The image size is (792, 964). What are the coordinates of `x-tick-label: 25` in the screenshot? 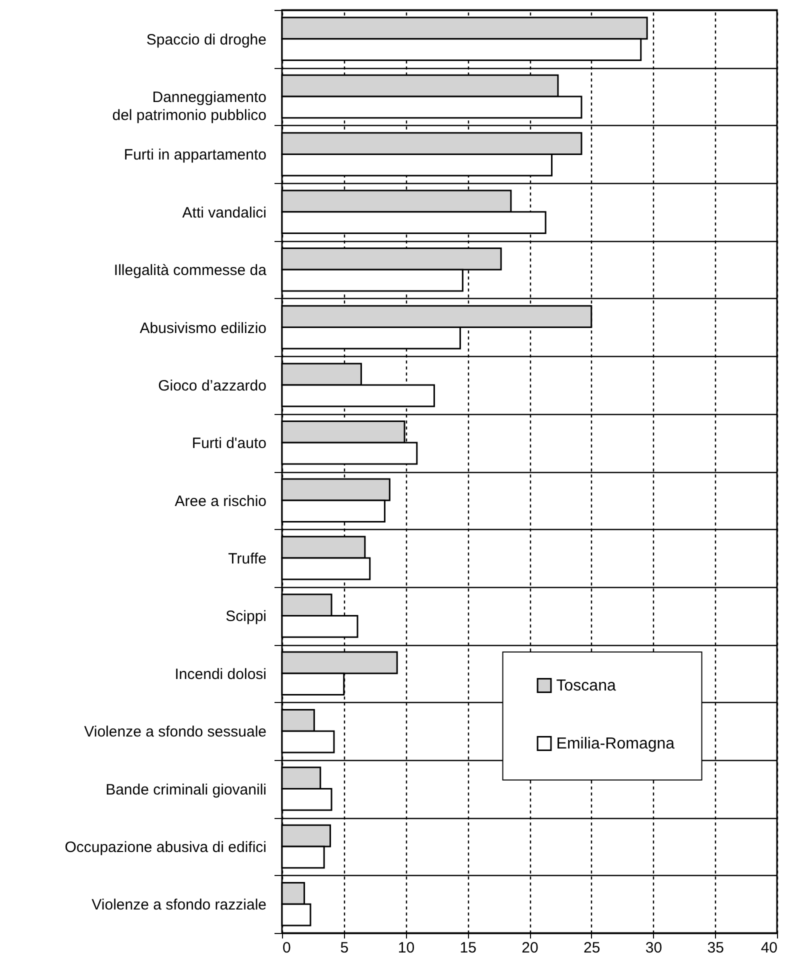 It's located at (592, 948).